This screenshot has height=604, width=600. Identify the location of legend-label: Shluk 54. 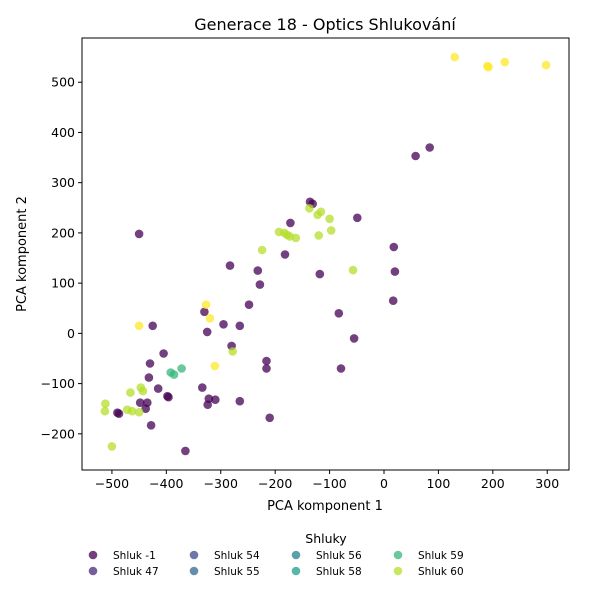
(237, 556).